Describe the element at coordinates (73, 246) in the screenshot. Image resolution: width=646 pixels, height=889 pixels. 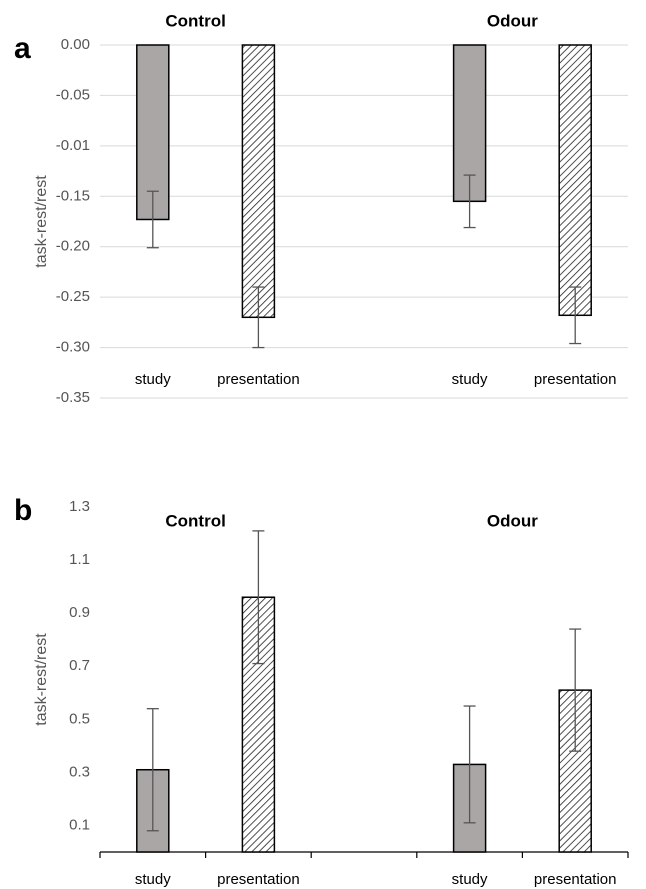
I see `y-tick-label: -0.20` at that location.